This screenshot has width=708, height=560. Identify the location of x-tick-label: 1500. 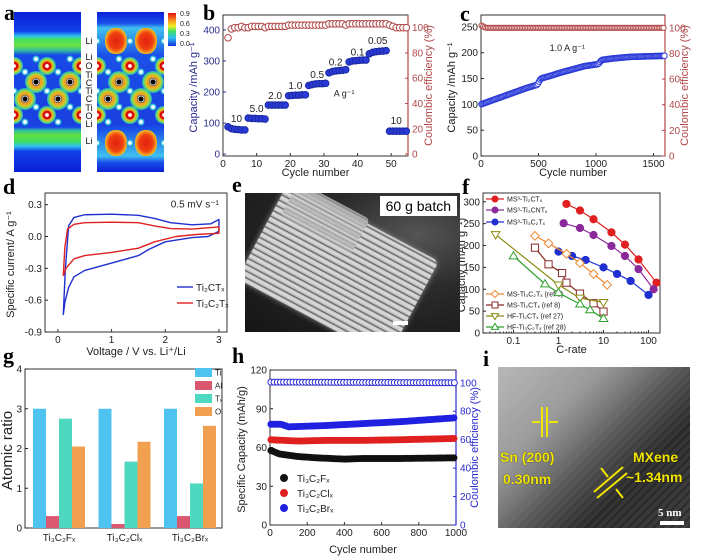
(653, 164).